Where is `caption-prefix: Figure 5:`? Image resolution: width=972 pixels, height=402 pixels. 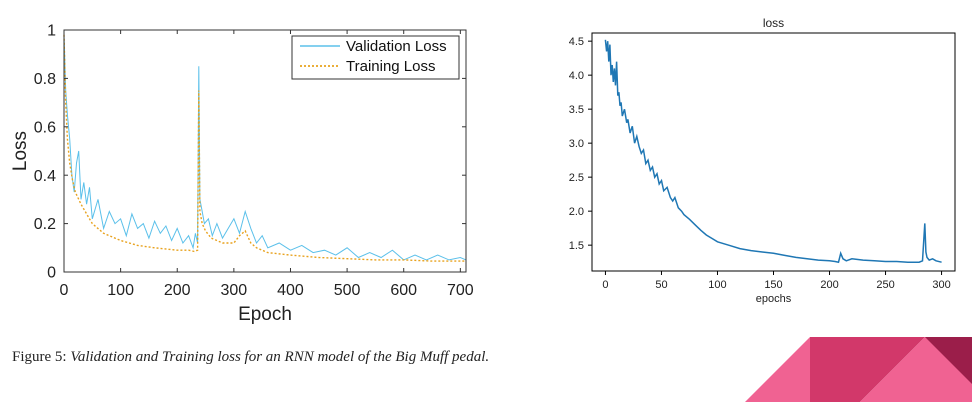
caption-prefix: Figure 5: is located at coordinates (41, 357).